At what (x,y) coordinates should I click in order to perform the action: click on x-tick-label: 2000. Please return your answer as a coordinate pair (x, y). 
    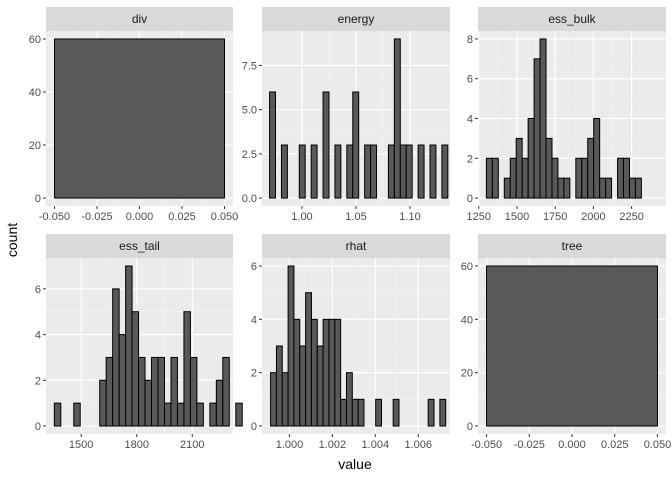
    Looking at the image, I should click on (593, 217).